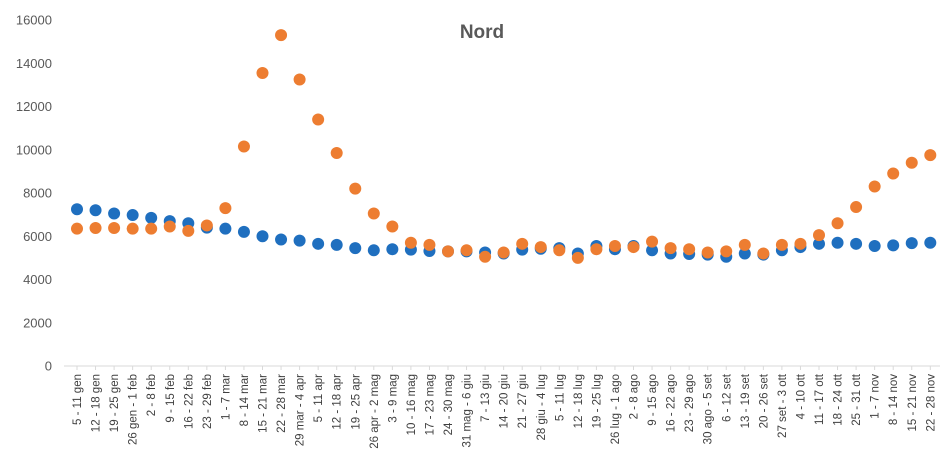 The width and height of the screenshot is (940, 464). Describe the element at coordinates (801, 396) in the screenshot. I see `x-tick-label: 4 - 10 ott` at that location.